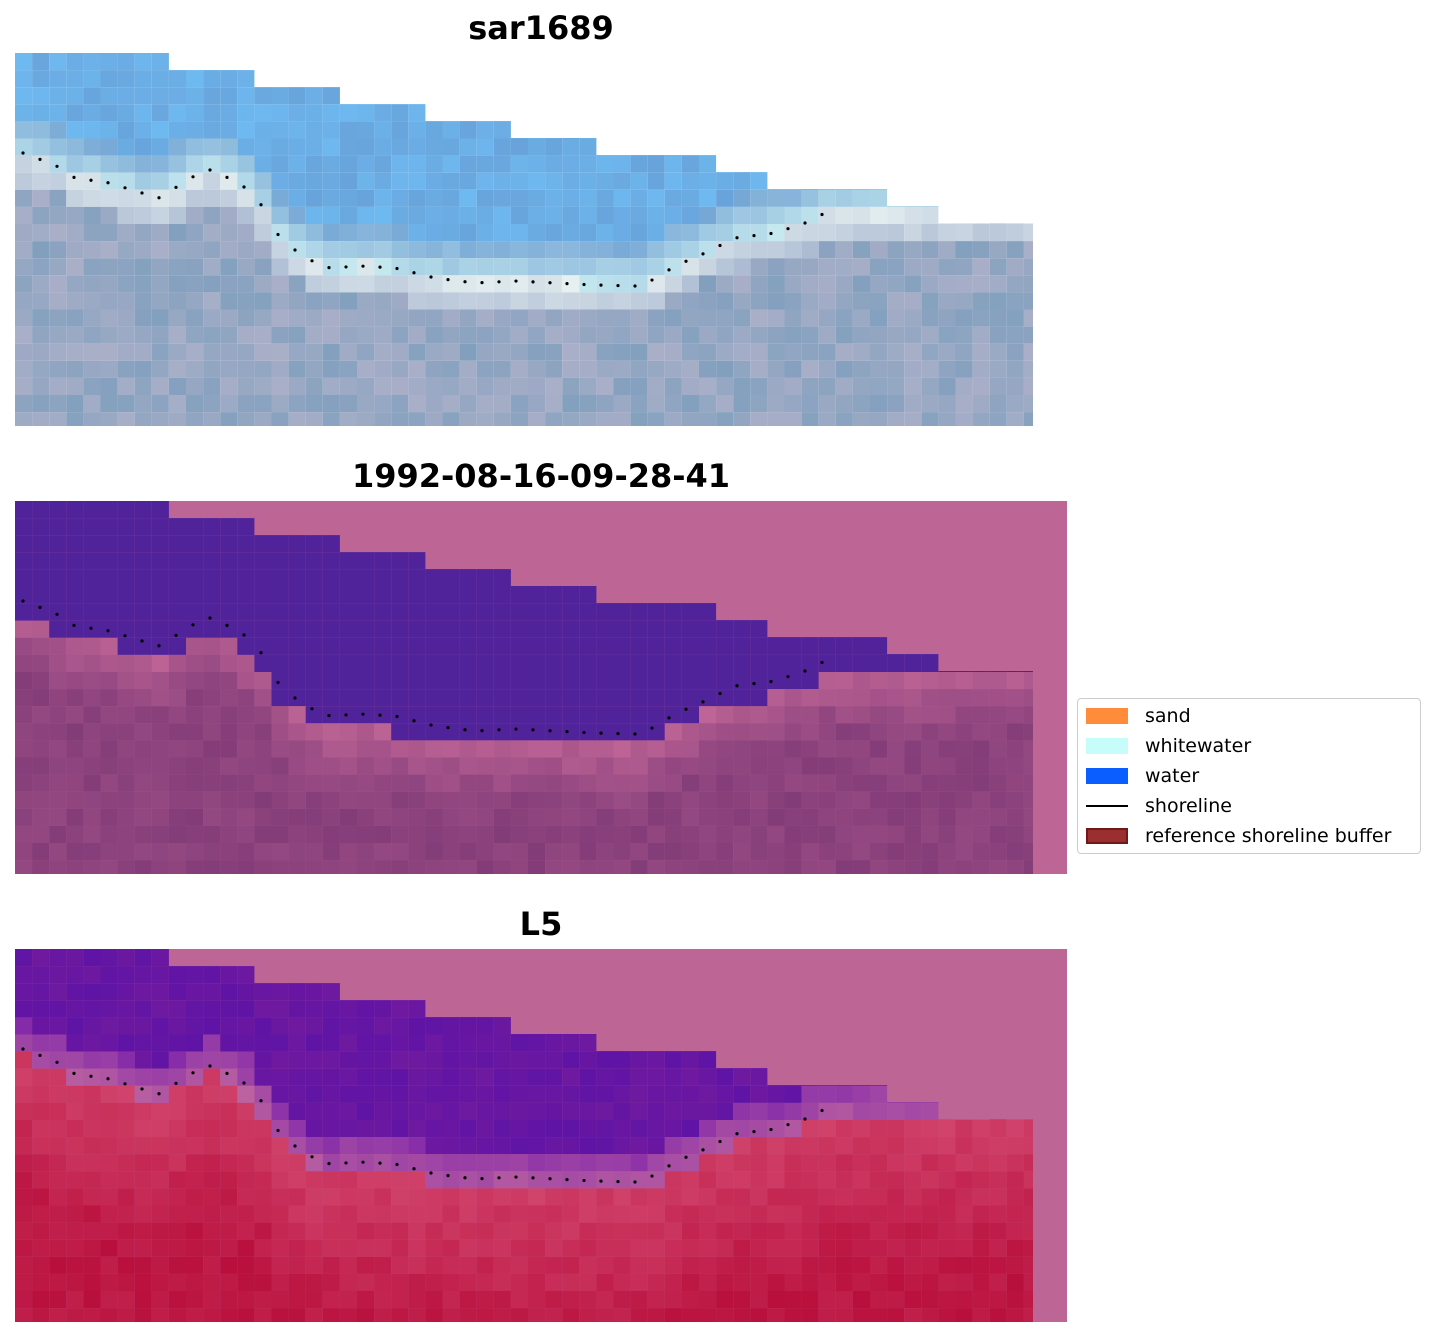  I want to click on legend-item-shoreline: shoreline, so click(1159, 806).